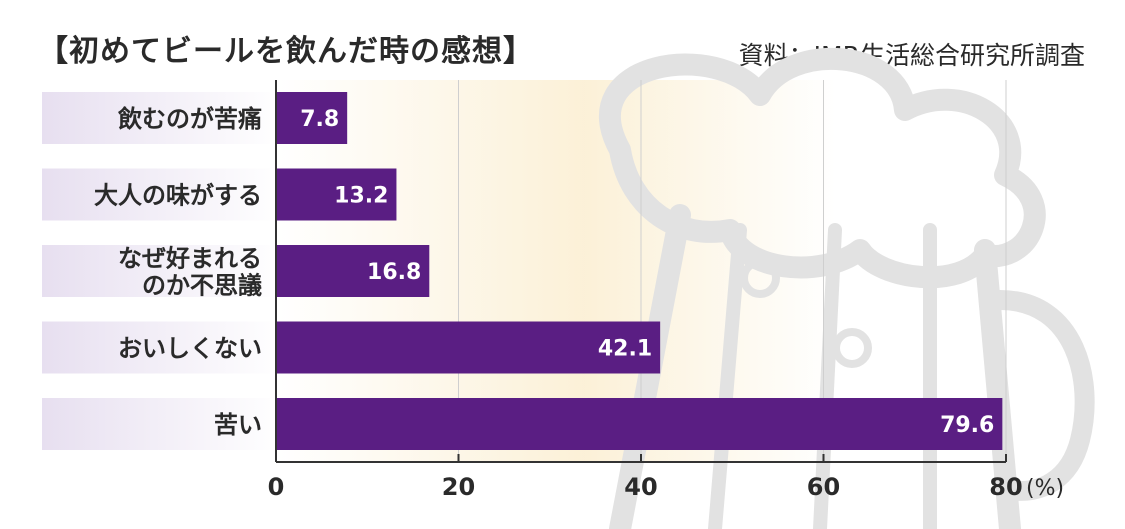 The width and height of the screenshot is (1125, 529). What do you see at coordinates (967, 425) in the screenshot?
I see `bar-value-label: 79.6` at bounding box center [967, 425].